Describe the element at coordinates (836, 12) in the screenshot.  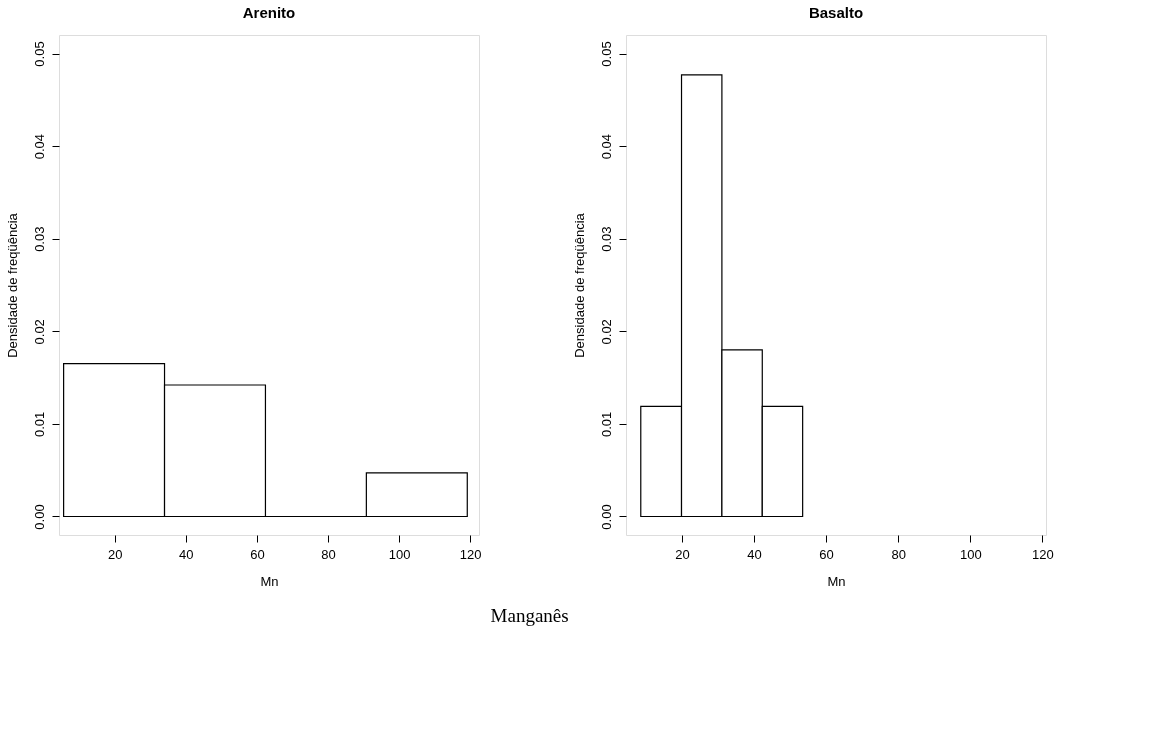
I see `chart-title: Basalto` at that location.